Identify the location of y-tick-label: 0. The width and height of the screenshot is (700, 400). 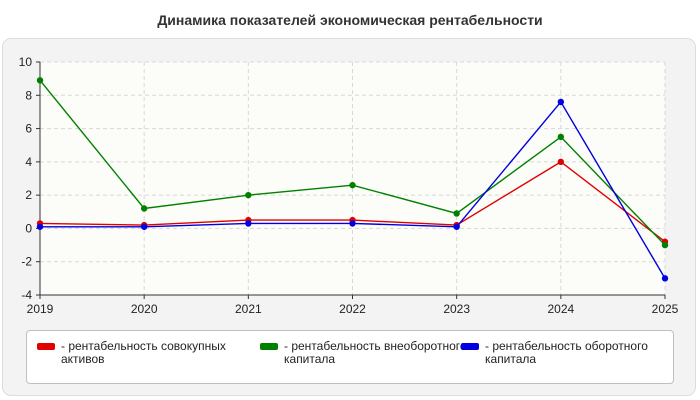
(28, 228).